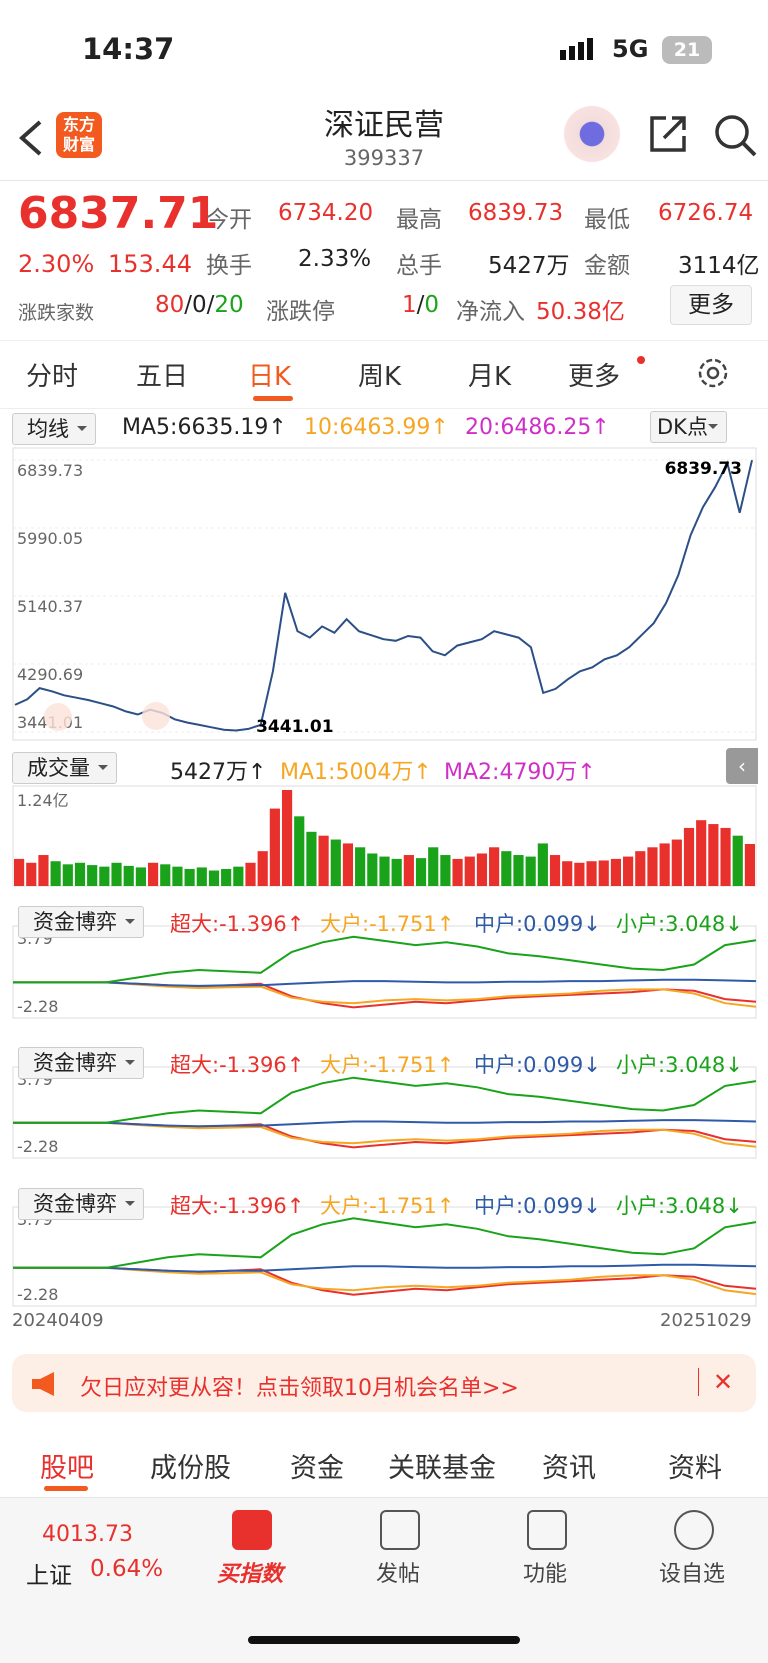 The height and width of the screenshot is (1663, 768). I want to click on tab: 分时, so click(52, 377).